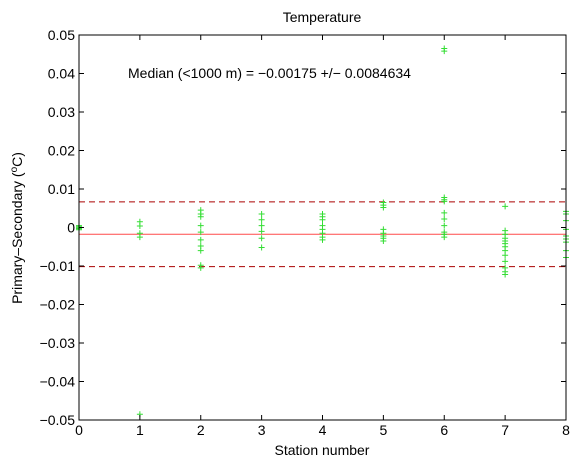  I want to click on y-tick-label: 0, so click(71, 228).